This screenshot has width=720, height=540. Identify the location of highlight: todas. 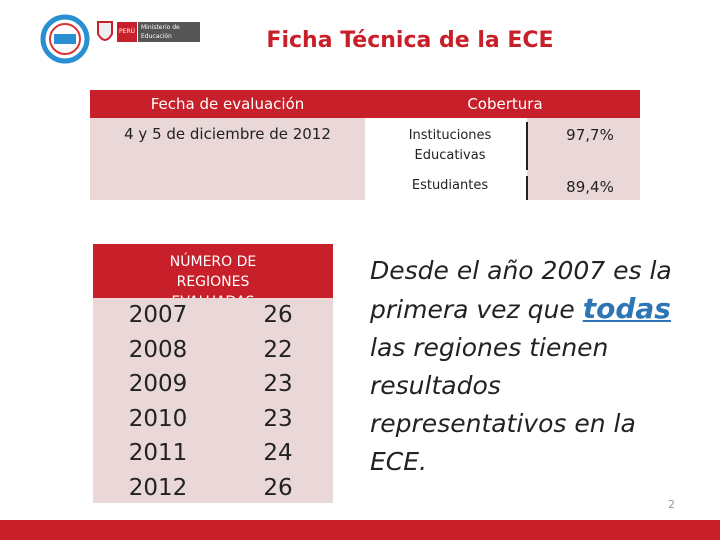
(626, 308).